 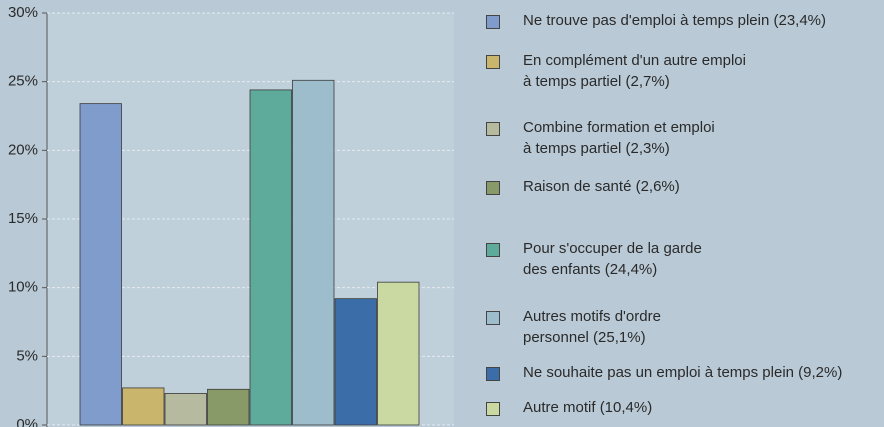 I want to click on y-tick-label: 20%, so click(x=23, y=149).